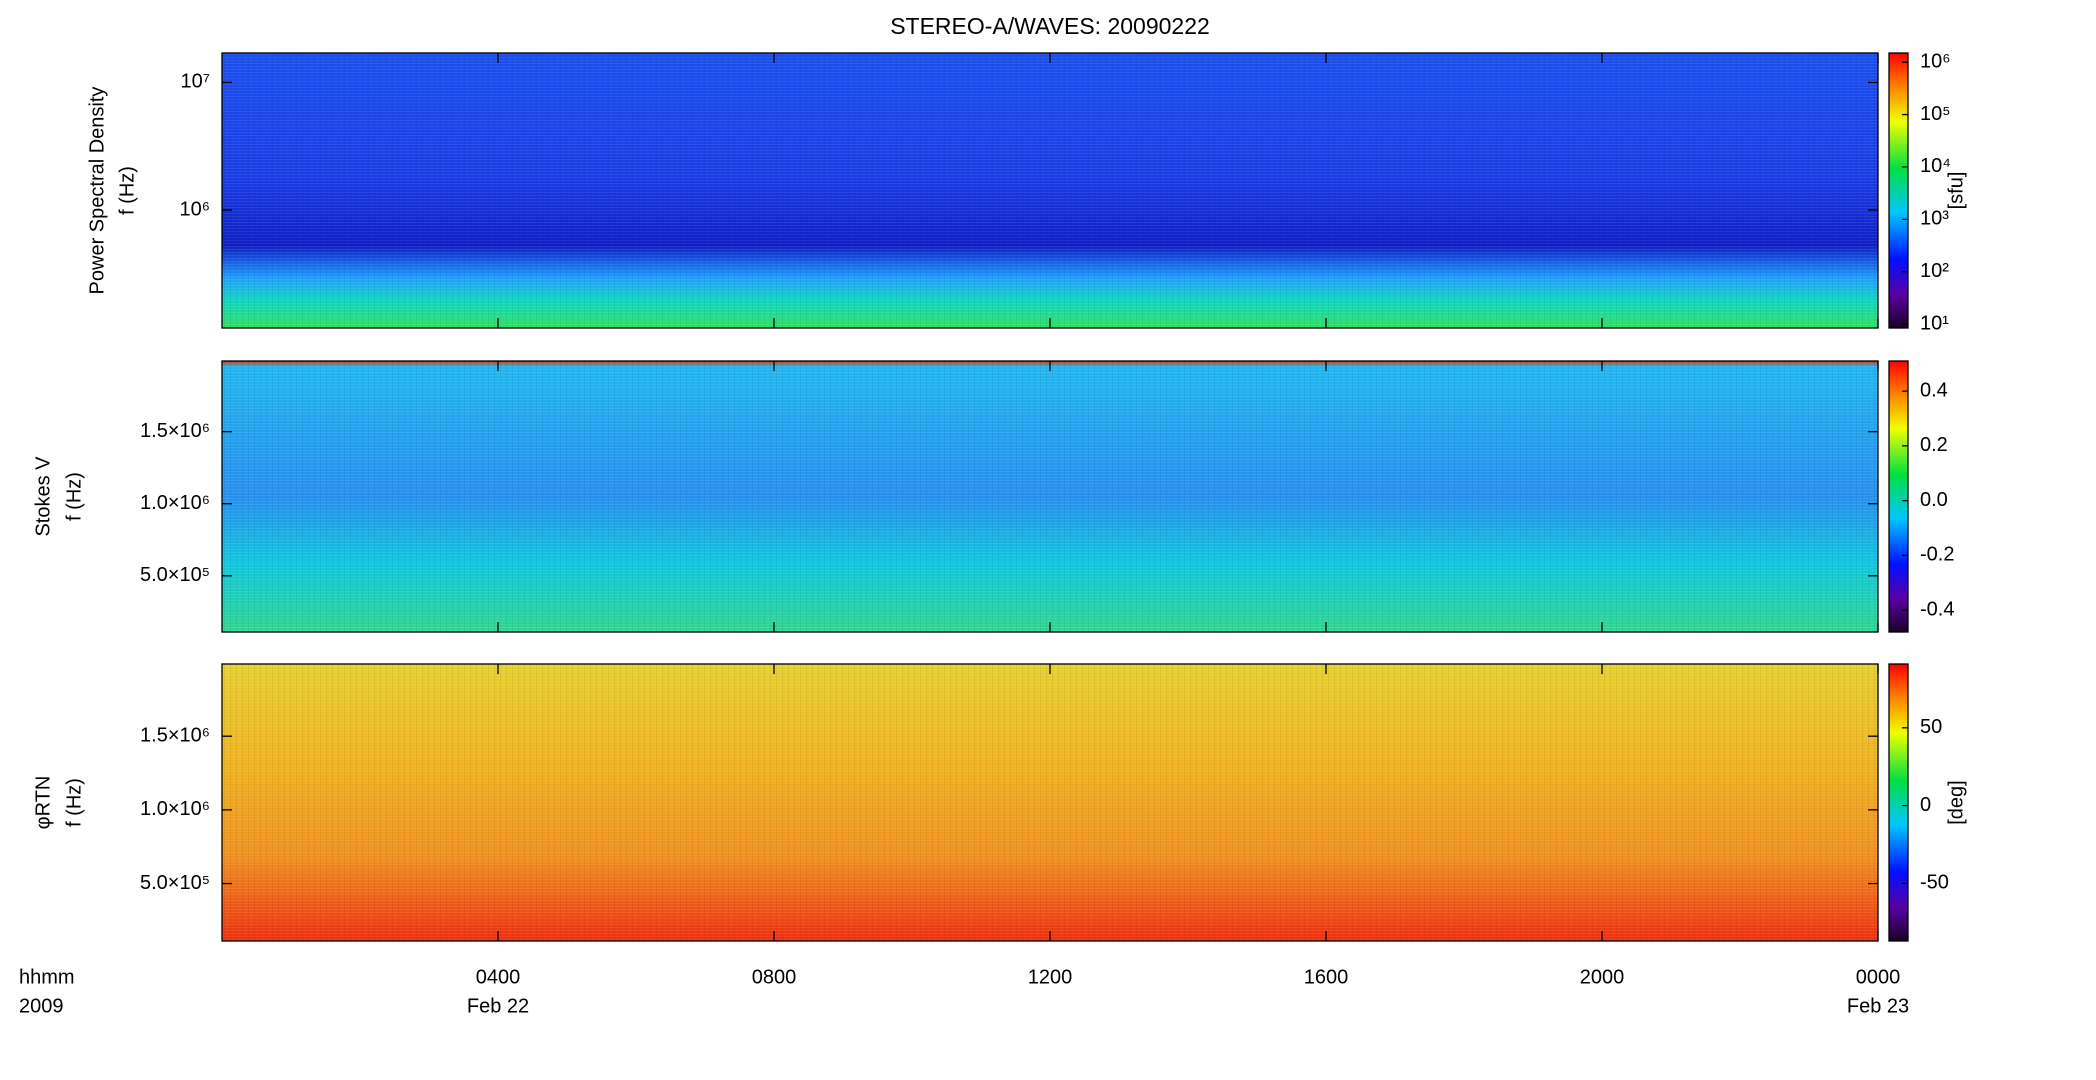 Image resolution: width=2096 pixels, height=1080 pixels. What do you see at coordinates (1602, 977) in the screenshot?
I see `x-tick-label: 2000` at bounding box center [1602, 977].